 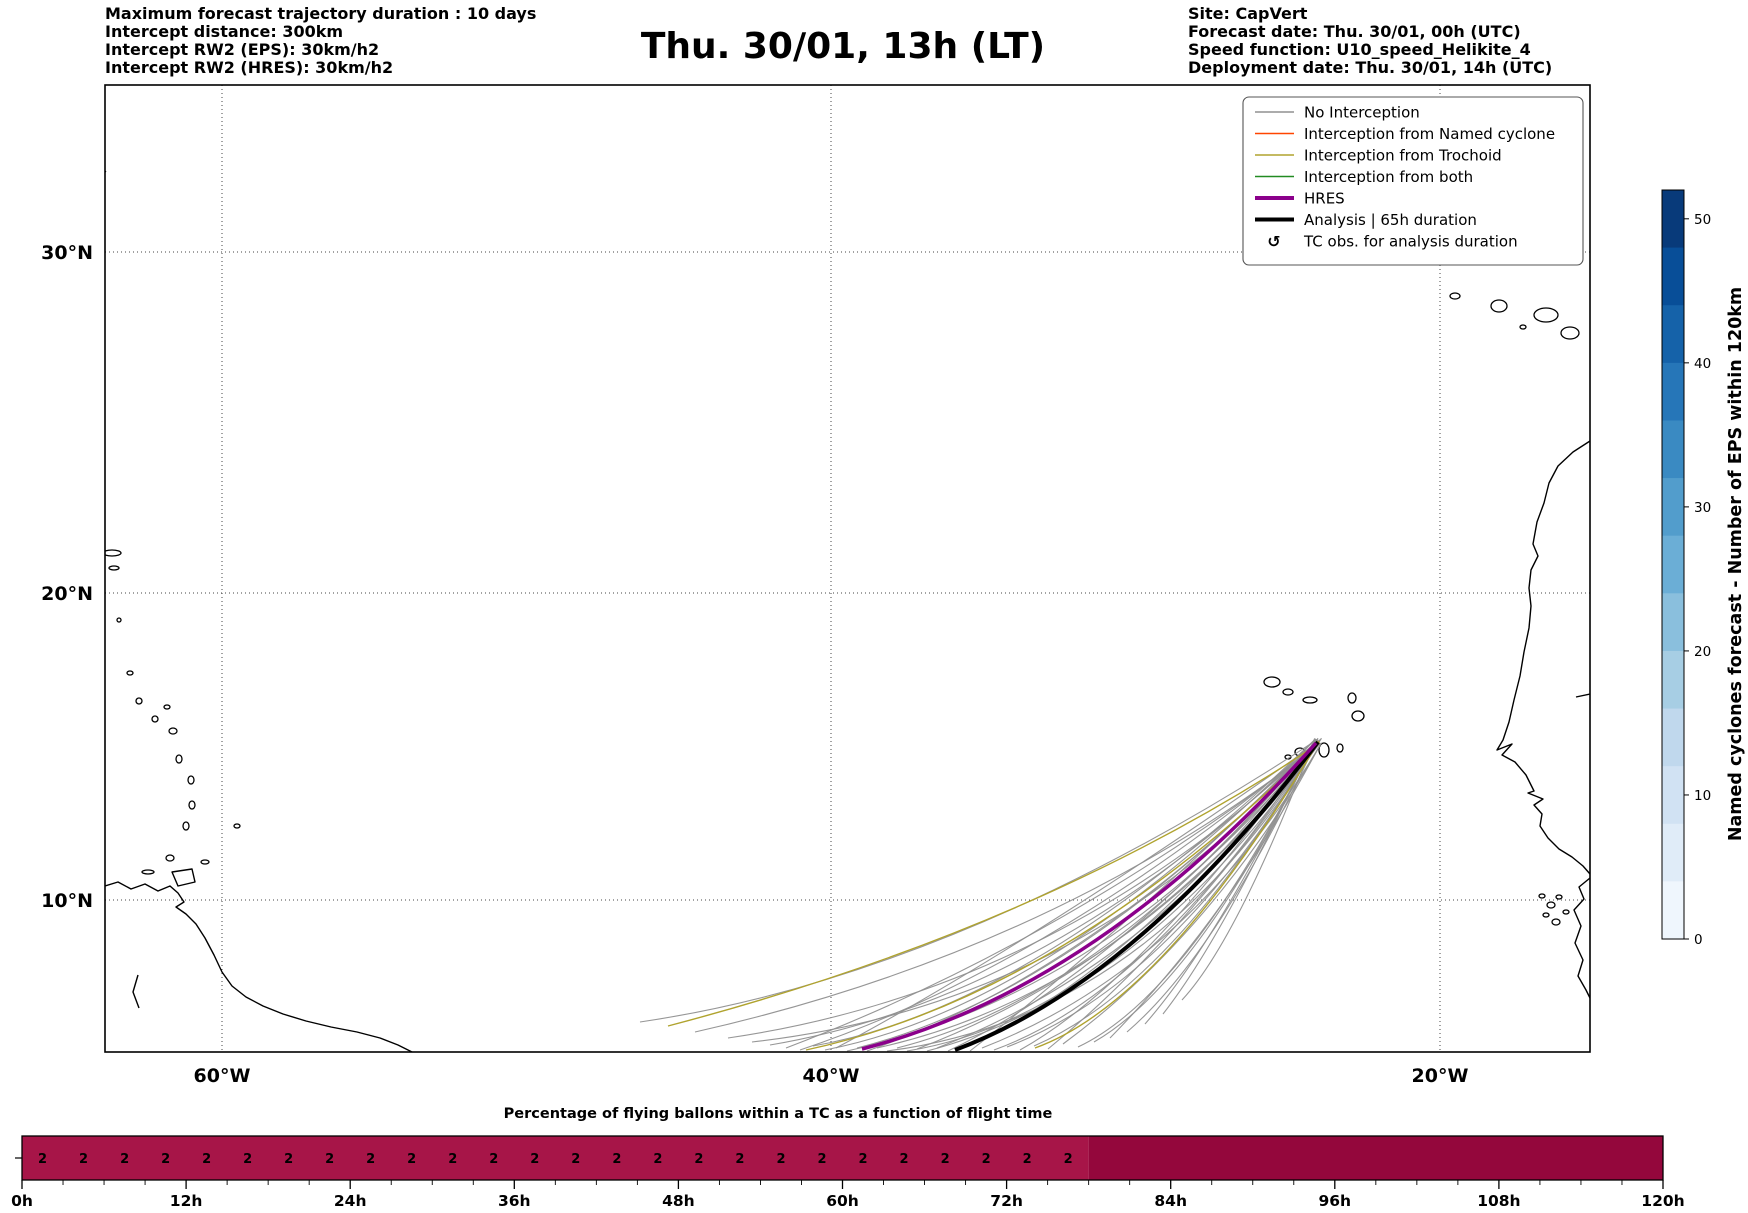 I want to click on lon-tick-label: 60°W, so click(x=222, y=1076).